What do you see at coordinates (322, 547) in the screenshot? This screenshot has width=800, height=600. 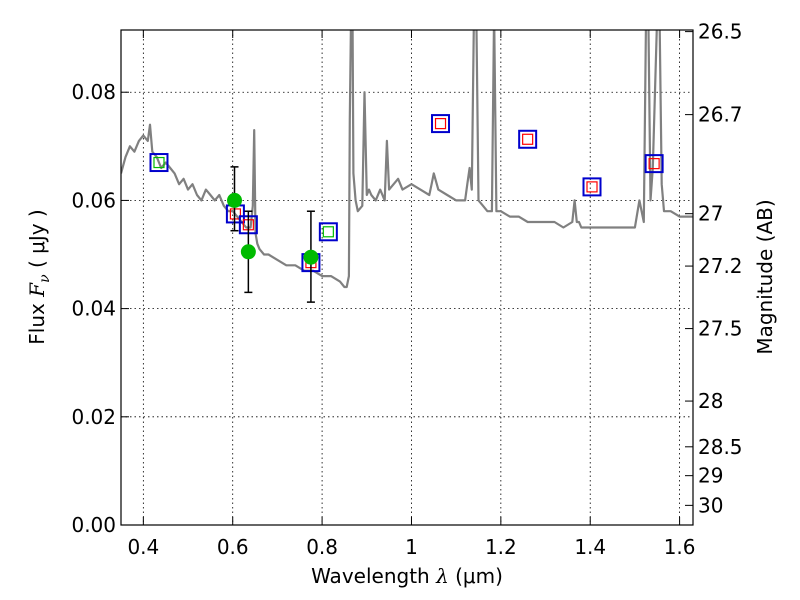 I see `x-tick-label: 0.8` at bounding box center [322, 547].